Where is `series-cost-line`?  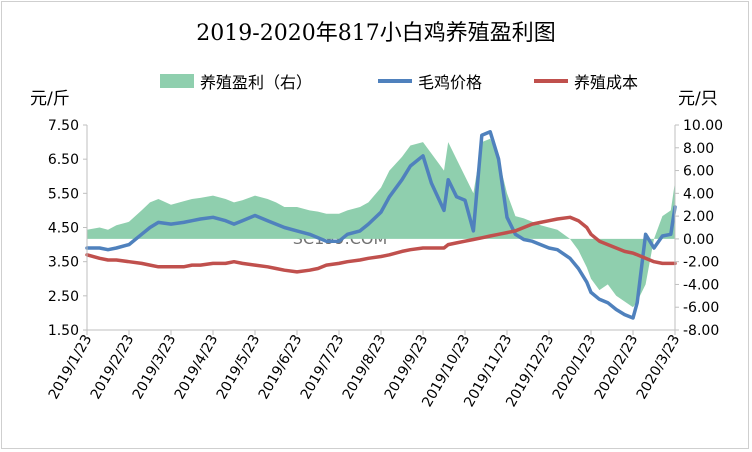
series-cost-line is located at coordinates (381, 244).